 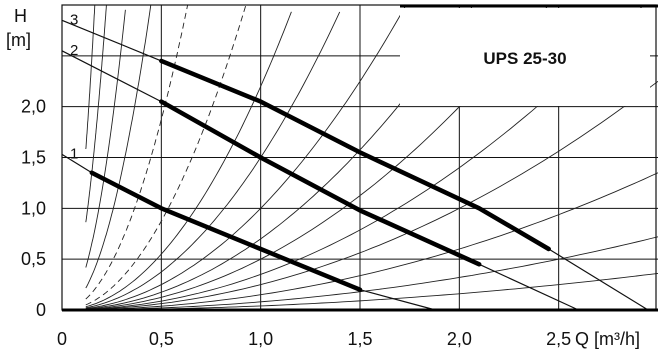 What do you see at coordinates (74, 19) in the screenshot?
I see `curve-label-3: 3` at bounding box center [74, 19].